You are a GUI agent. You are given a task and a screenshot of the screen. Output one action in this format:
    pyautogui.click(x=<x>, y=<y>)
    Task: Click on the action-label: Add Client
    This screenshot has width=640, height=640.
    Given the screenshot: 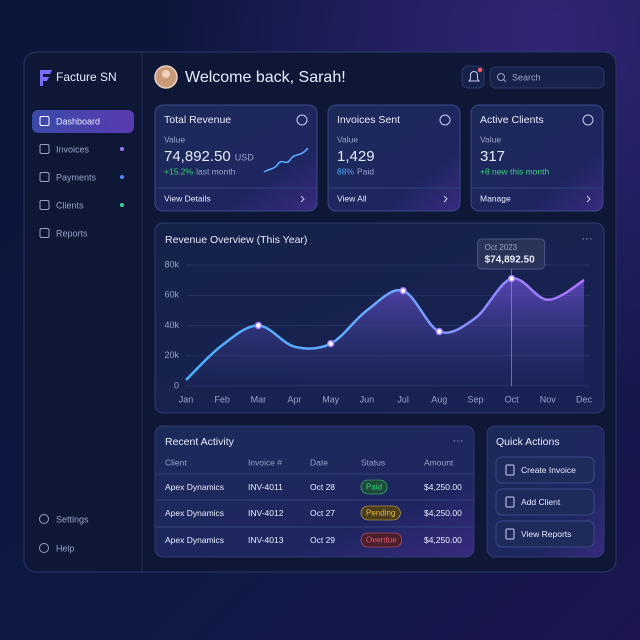 What is the action you would take?
    pyautogui.click(x=541, y=502)
    